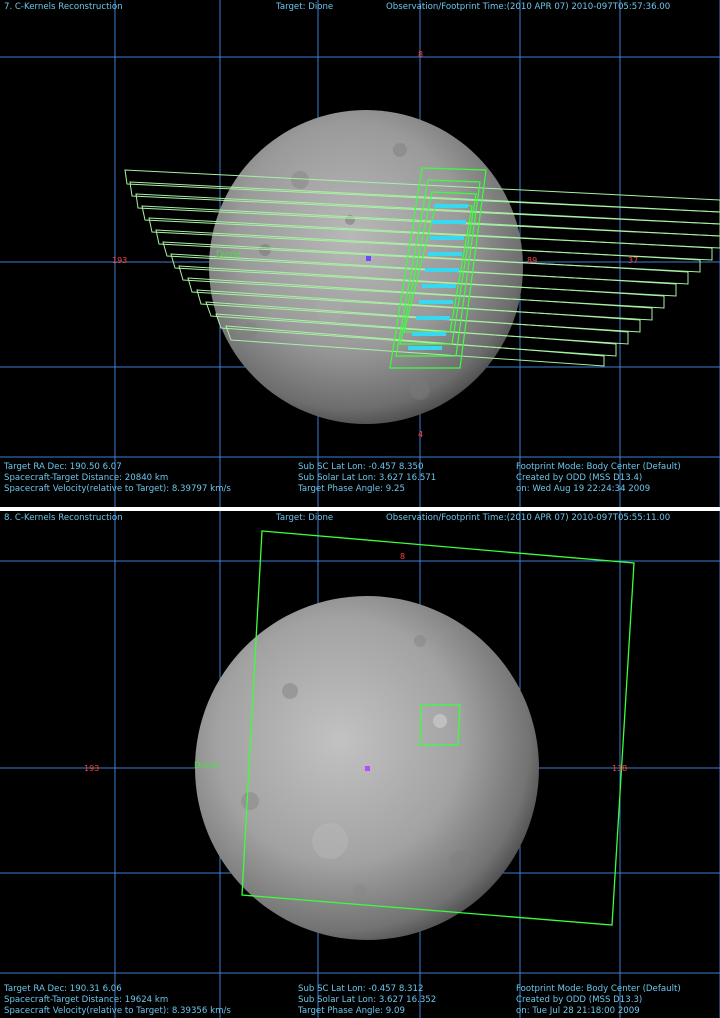 This screenshot has width=720, height=1018. I want to click on footer-col3-line2: Created by ODD (MSS D13.3), so click(579, 1000).